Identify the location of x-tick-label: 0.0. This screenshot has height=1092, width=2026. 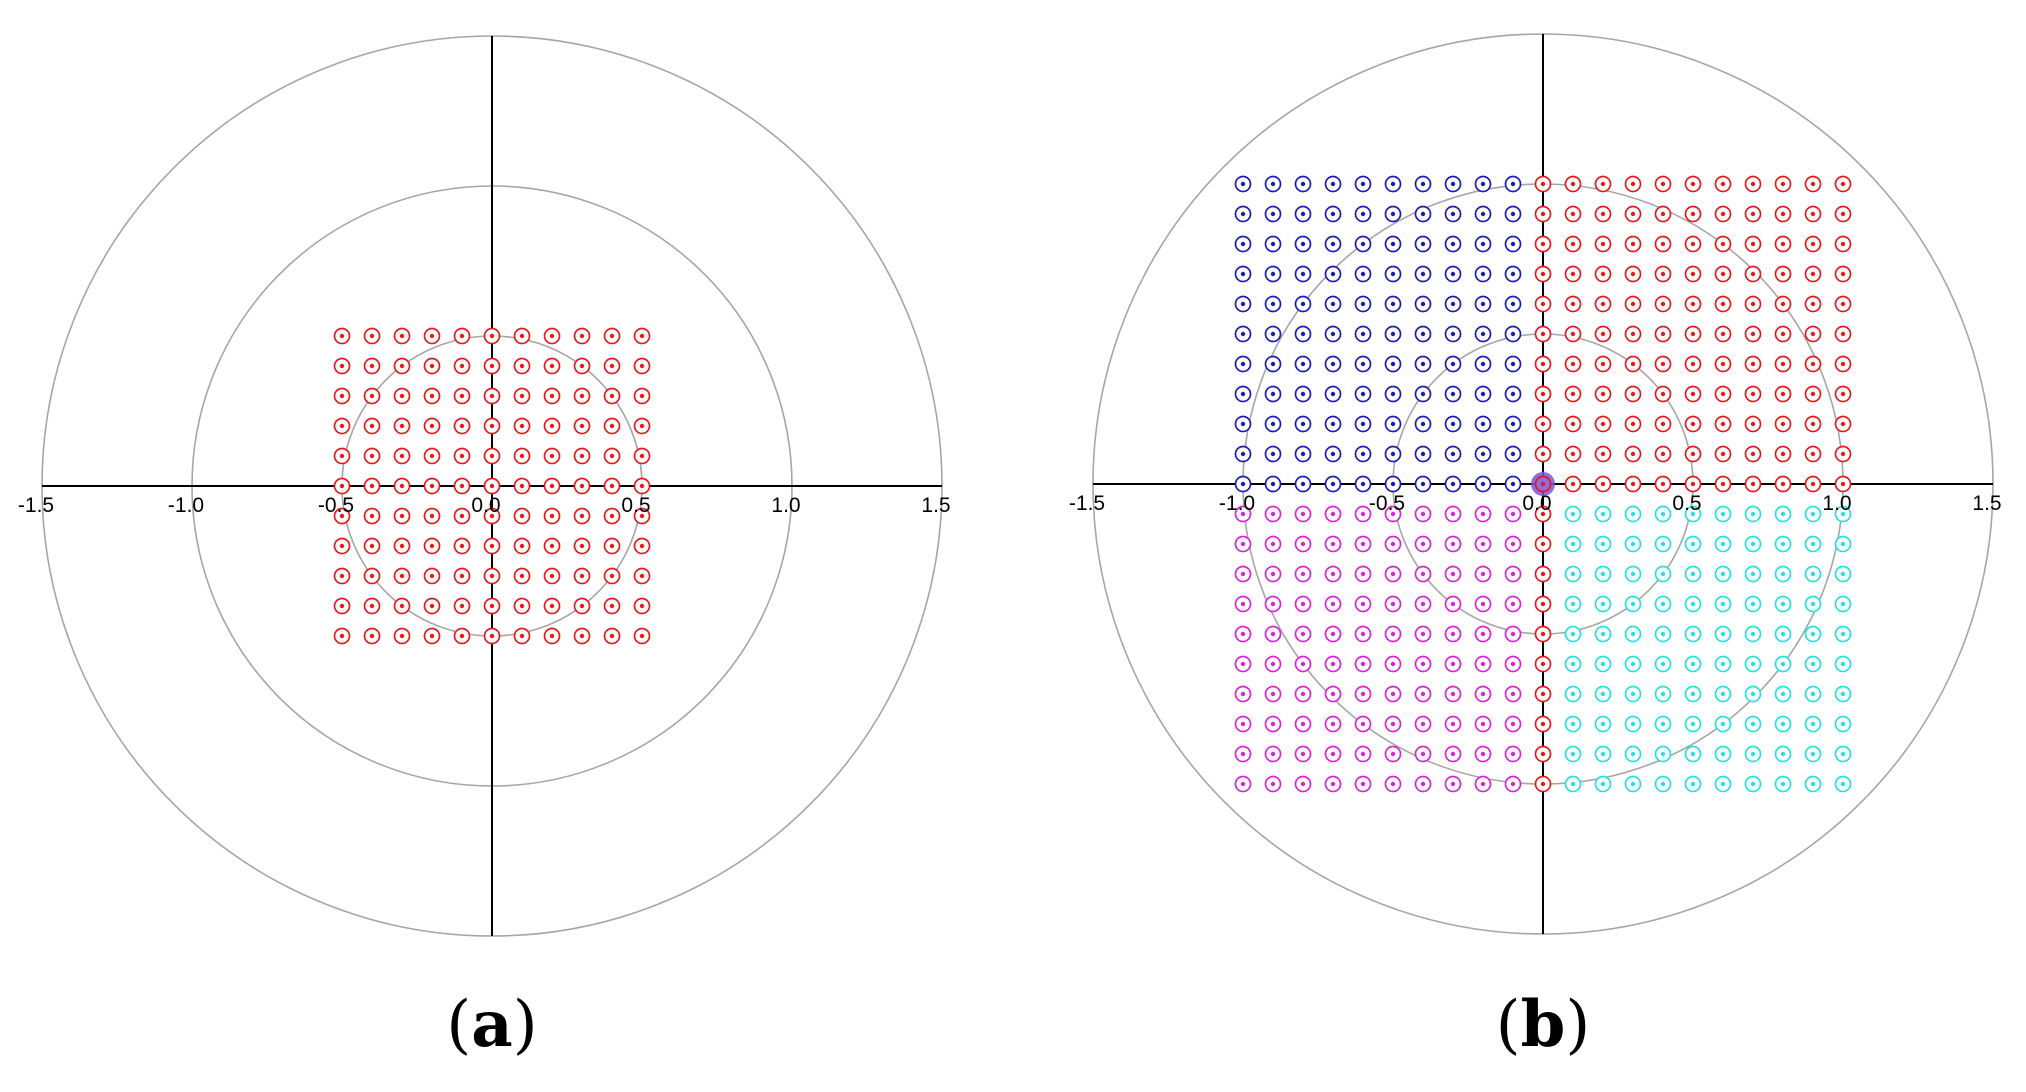
(485, 505).